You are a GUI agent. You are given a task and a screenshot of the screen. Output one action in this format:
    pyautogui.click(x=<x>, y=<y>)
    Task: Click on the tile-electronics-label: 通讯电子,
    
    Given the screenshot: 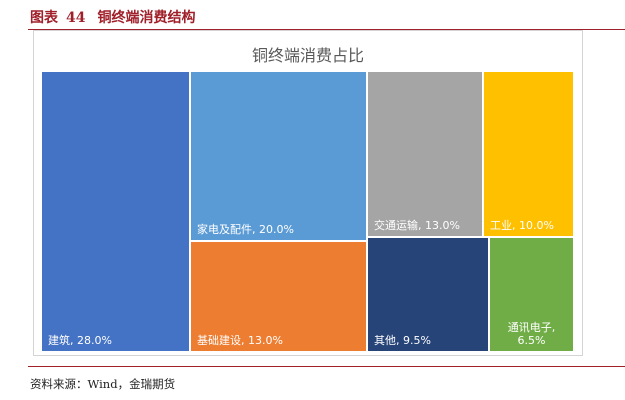 What is the action you would take?
    pyautogui.click(x=532, y=327)
    